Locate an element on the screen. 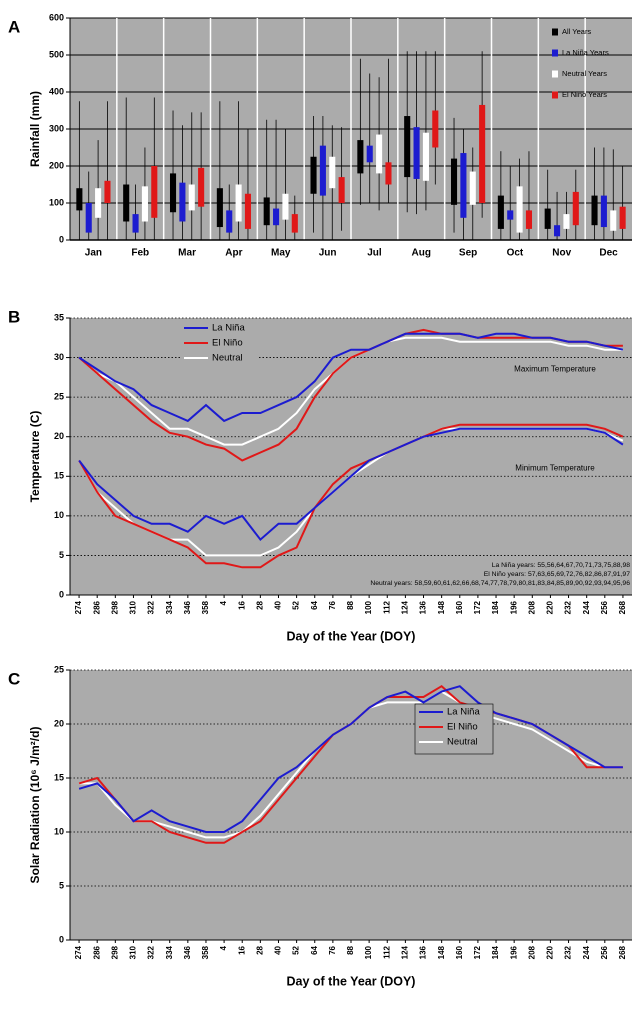  x-tick-label: Oct is located at coordinates (515, 253).